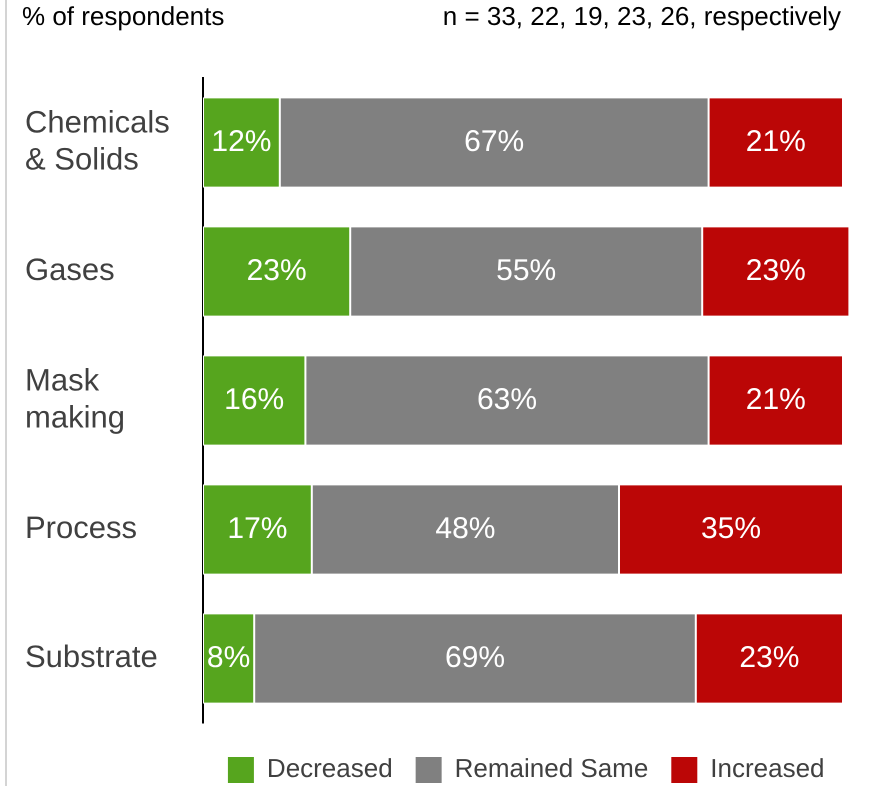  Describe the element at coordinates (97, 140) in the screenshot. I see `y-tick-label: Chemicals & Solids` at that location.